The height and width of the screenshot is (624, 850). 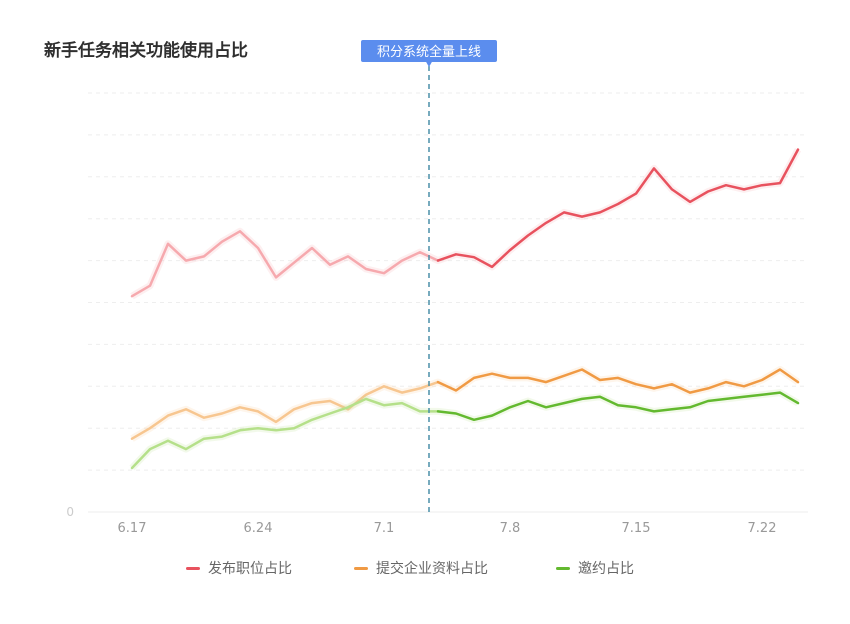 I want to click on legend-item-release: 发布职位占比, so click(x=239, y=568).